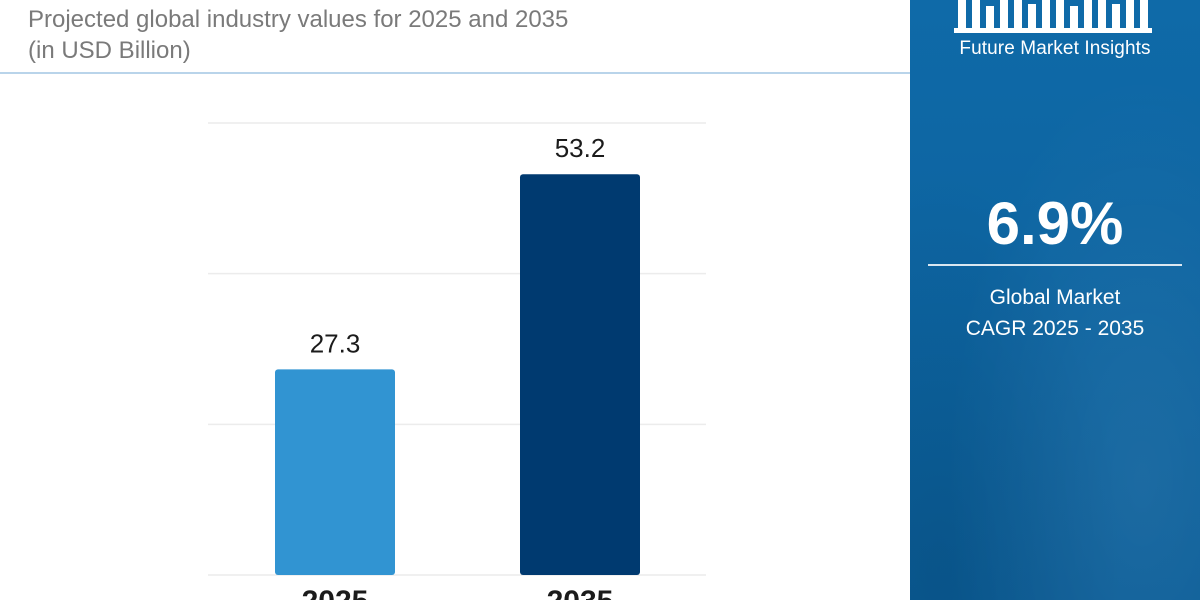  Describe the element at coordinates (109, 50) in the screenshot. I see `subtitle-line-2: (in USD Billion)` at that location.